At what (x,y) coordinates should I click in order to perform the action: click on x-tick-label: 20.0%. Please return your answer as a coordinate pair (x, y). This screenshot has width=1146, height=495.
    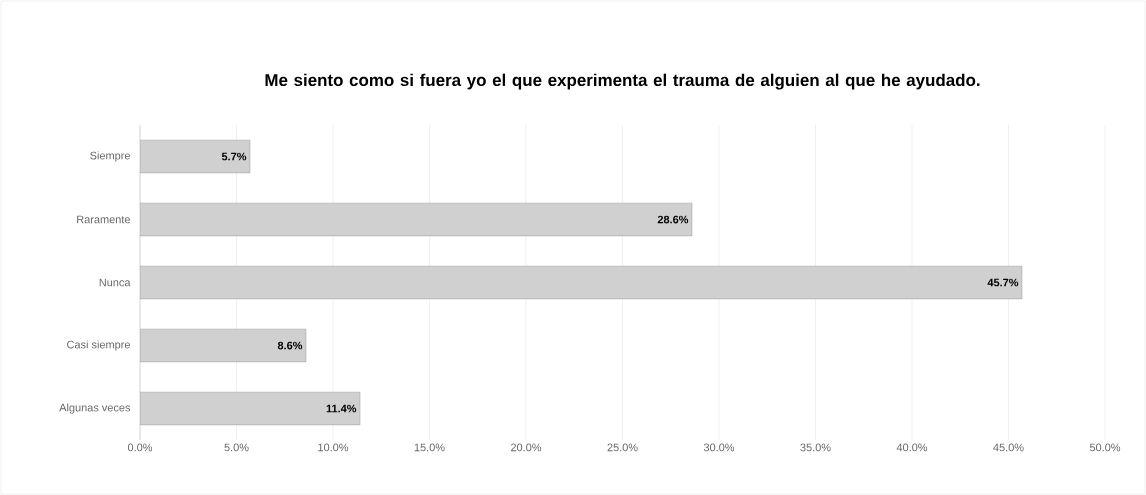
    Looking at the image, I should click on (526, 447).